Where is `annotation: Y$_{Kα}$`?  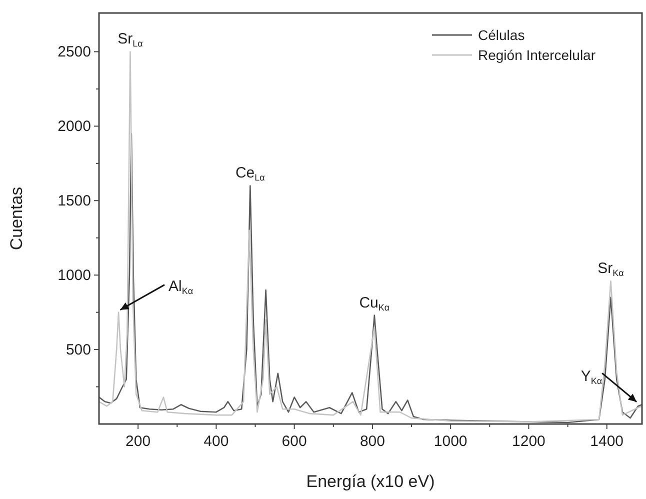 annotation: Y$_{Kα}$ is located at coordinates (591, 377).